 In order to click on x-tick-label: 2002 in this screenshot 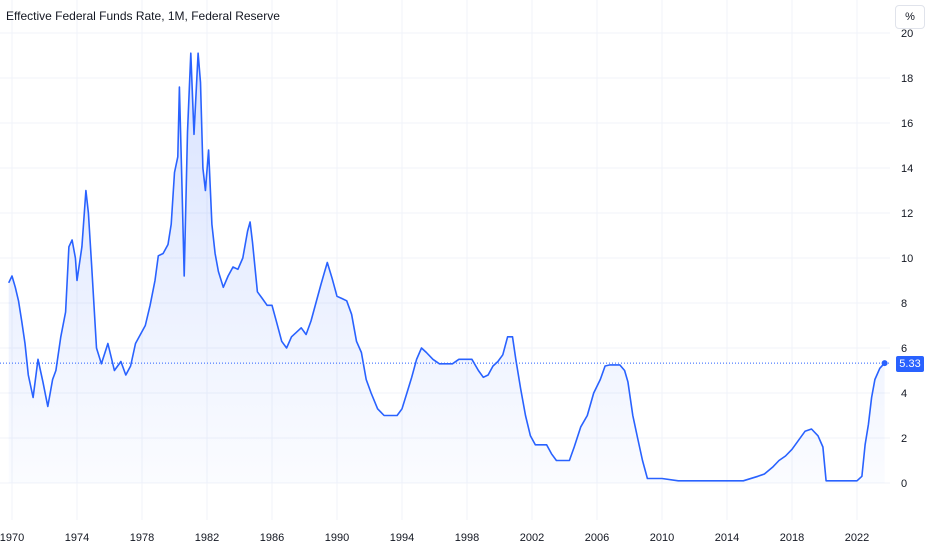, I will do `click(532, 538)`.